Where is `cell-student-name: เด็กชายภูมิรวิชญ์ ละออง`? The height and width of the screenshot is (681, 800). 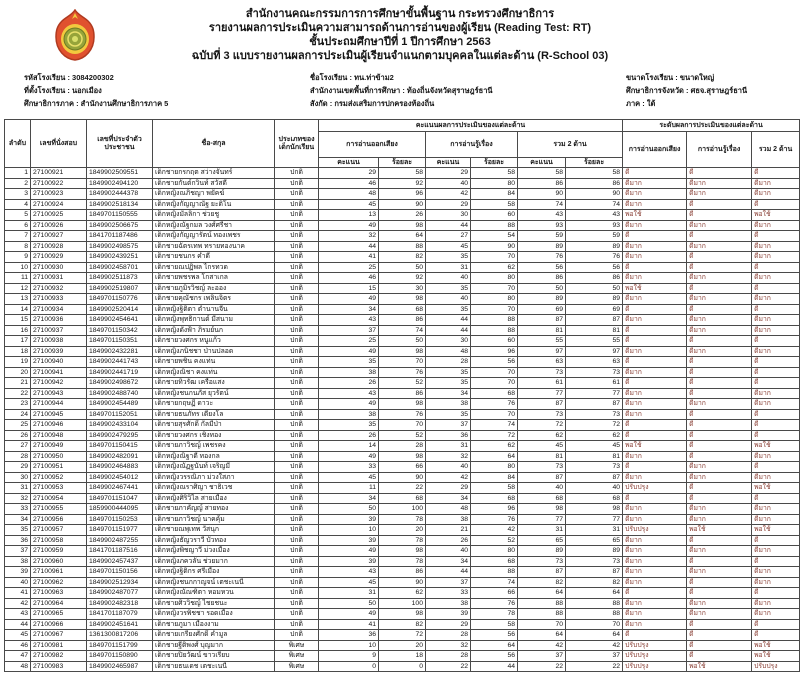
cell-student-name: เด็กชายภูมิรวิชญ์ ละออง is located at coordinates (213, 288).